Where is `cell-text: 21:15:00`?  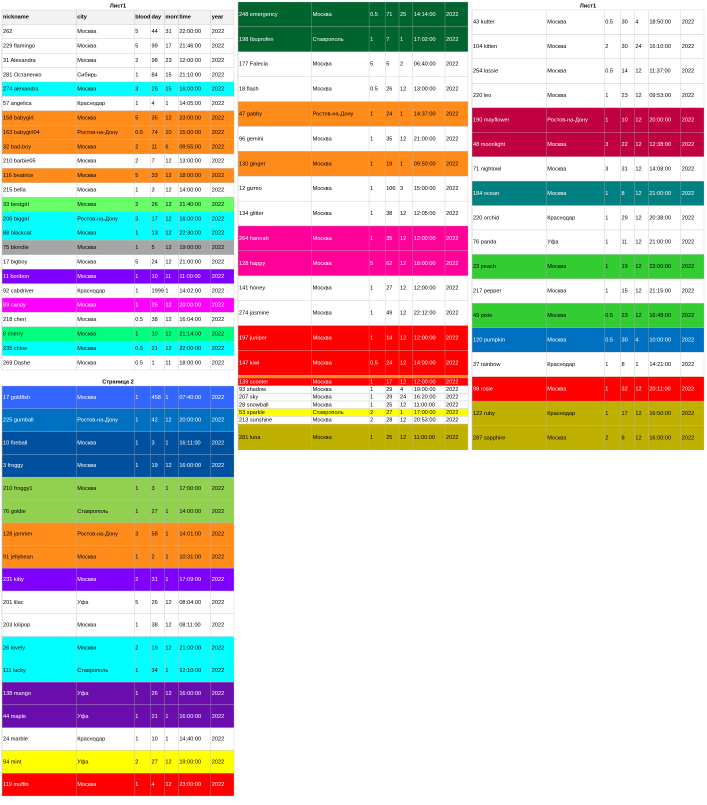 cell-text: 21:15:00 is located at coordinates (660, 292).